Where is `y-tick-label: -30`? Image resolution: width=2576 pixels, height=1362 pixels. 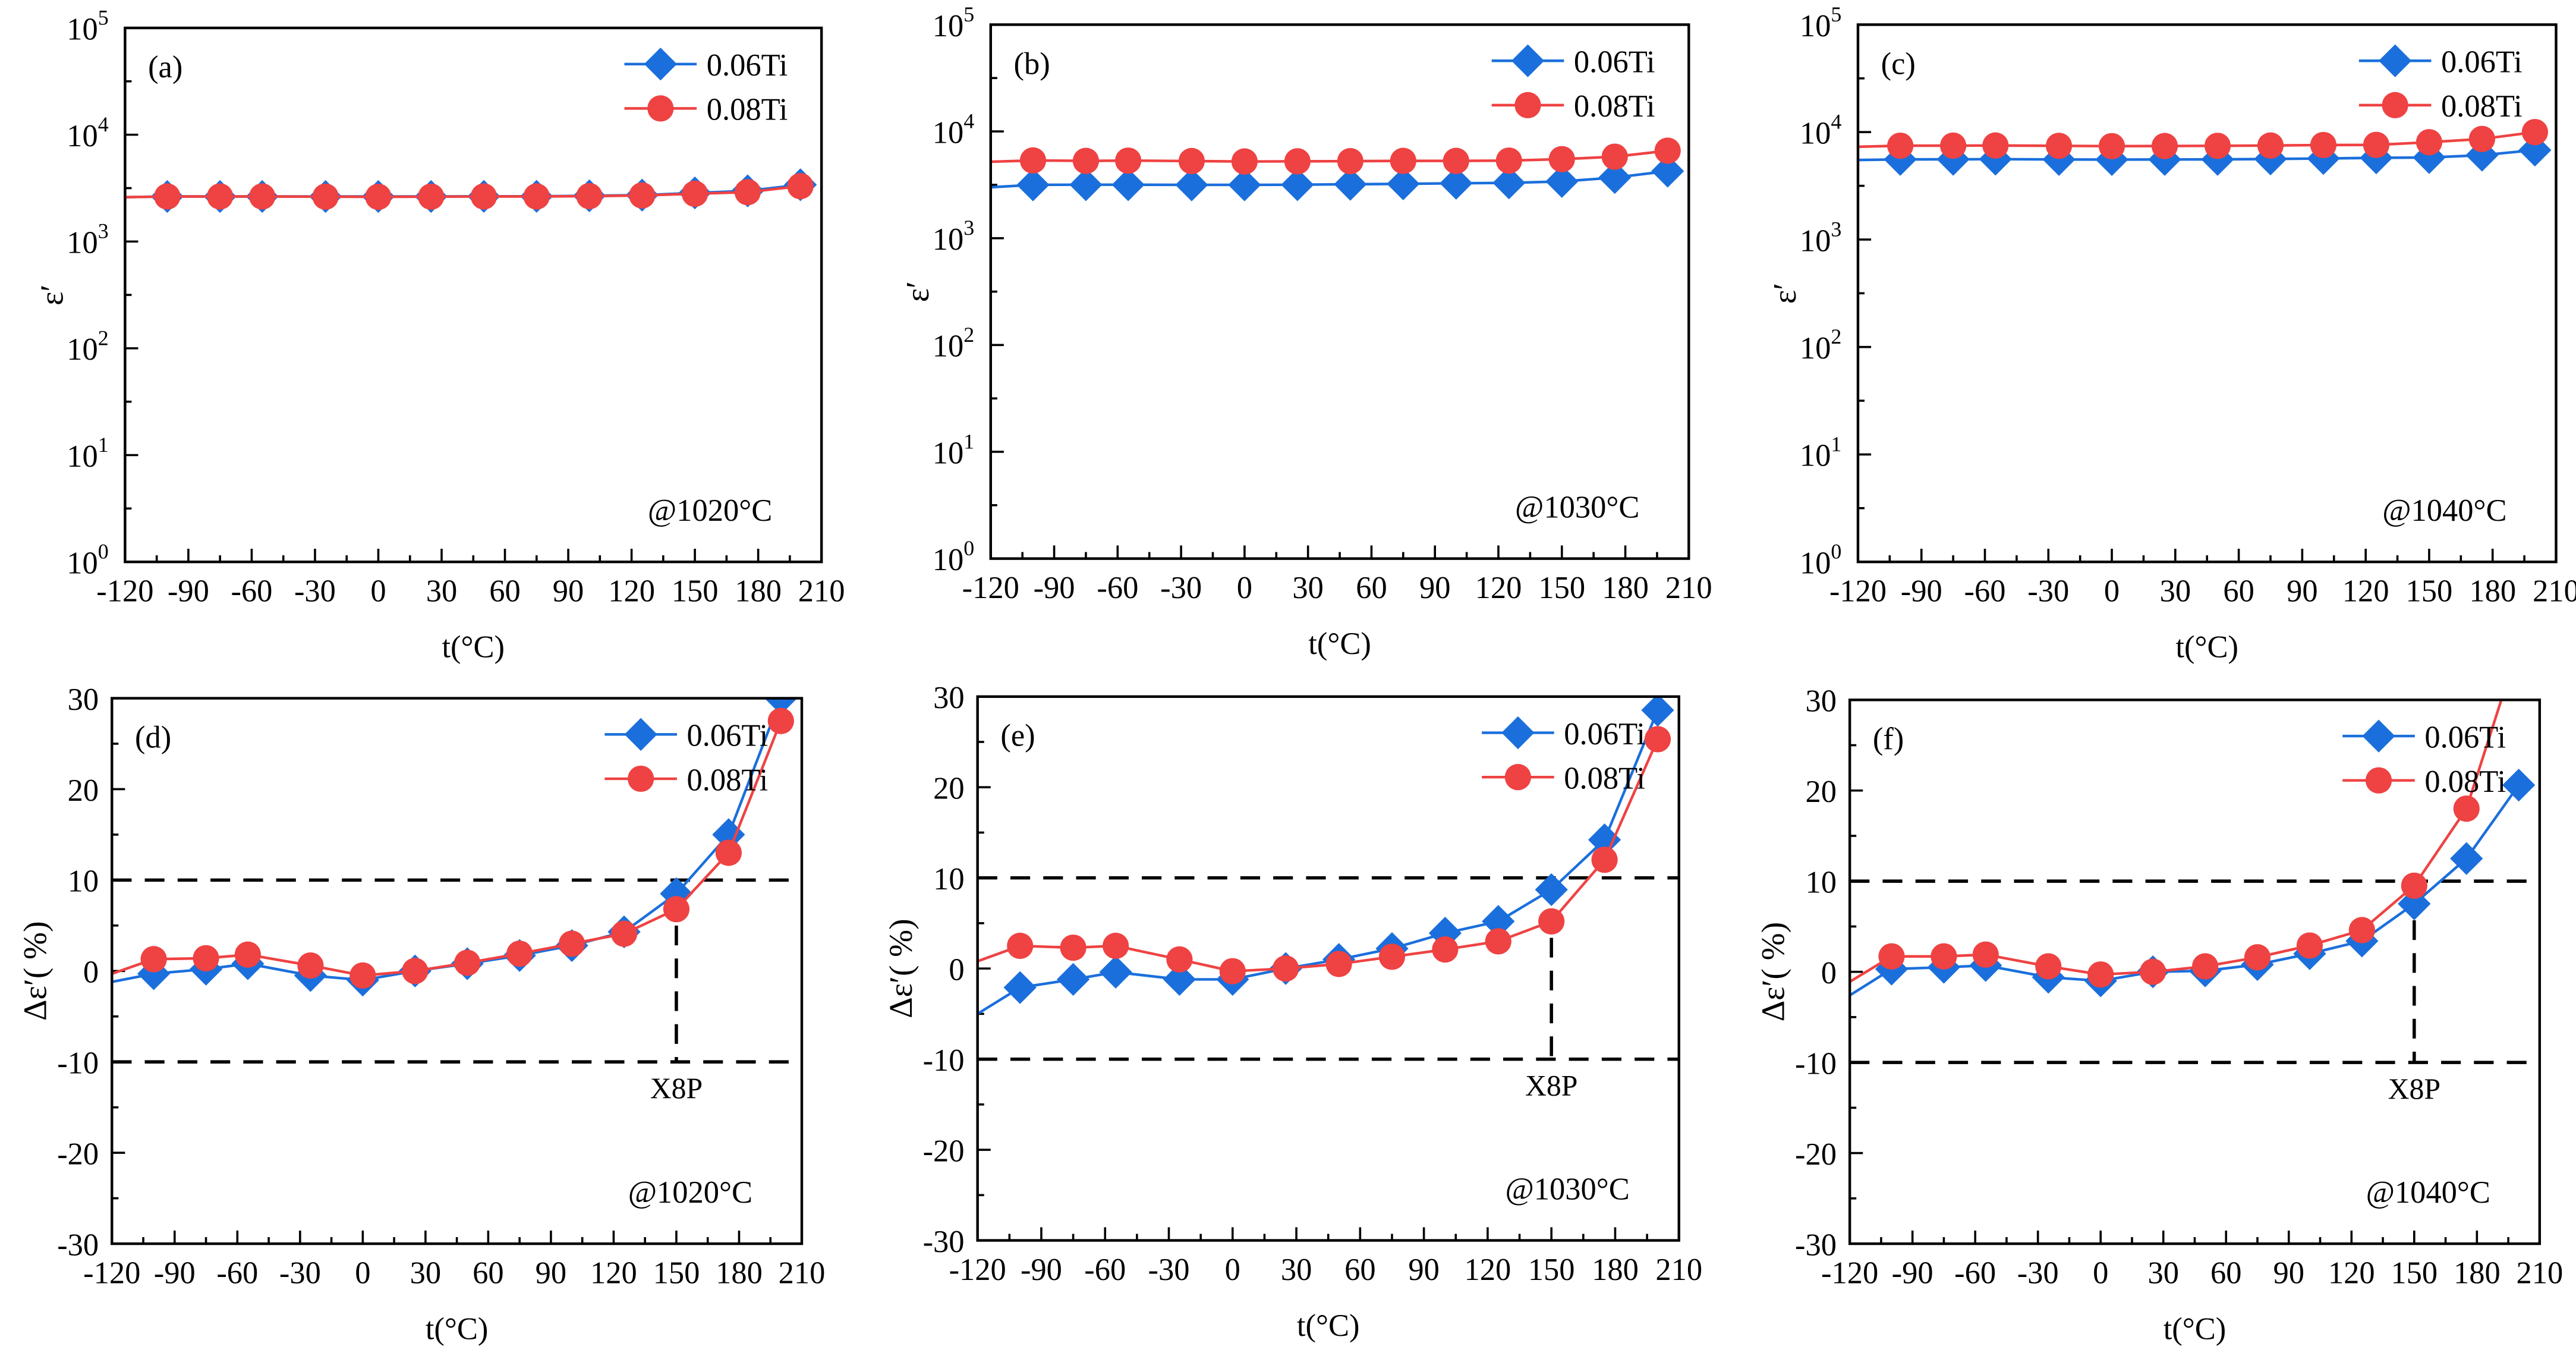
y-tick-label: -30 is located at coordinates (1816, 1245).